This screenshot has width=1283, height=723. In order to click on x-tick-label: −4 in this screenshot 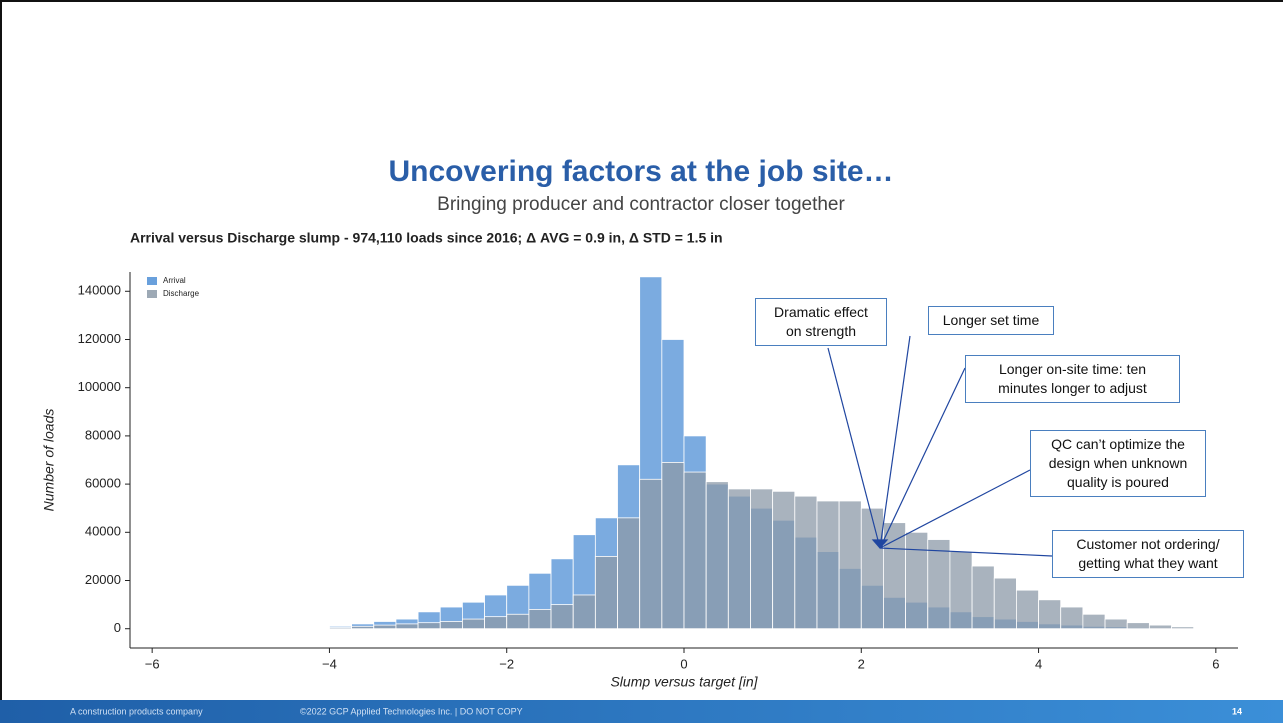, I will do `click(329, 663)`.